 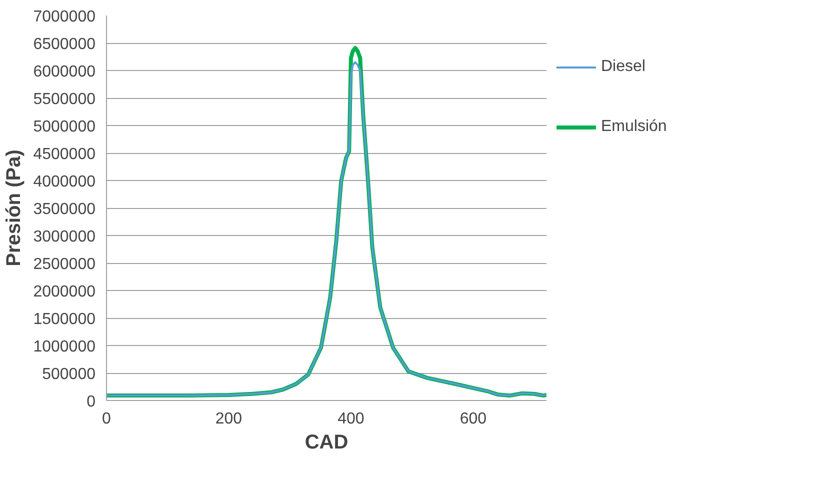 What do you see at coordinates (64, 154) in the screenshot?
I see `y-tick-label: 4500000` at bounding box center [64, 154].